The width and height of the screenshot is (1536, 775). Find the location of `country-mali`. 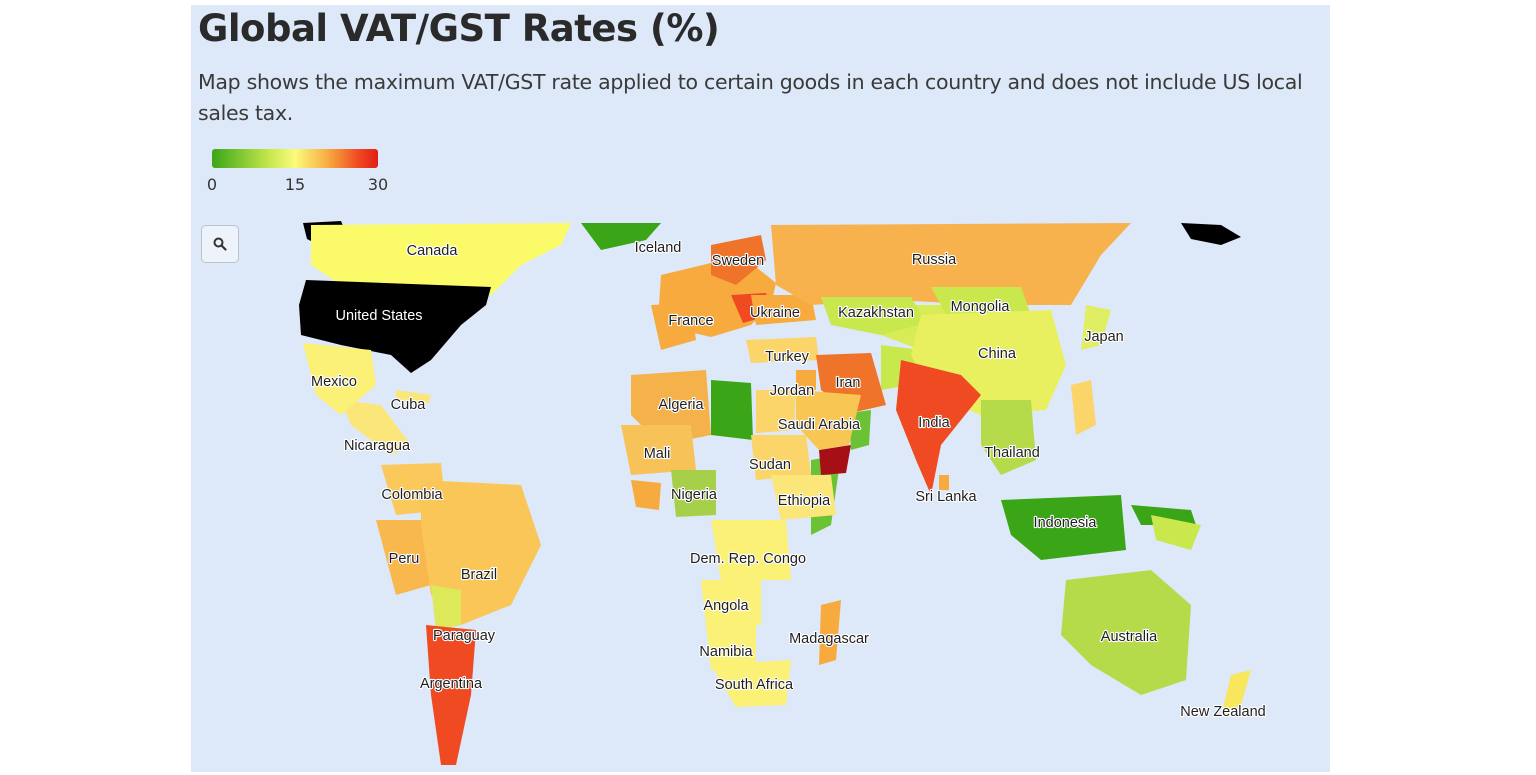

country-mali is located at coordinates (658, 450).